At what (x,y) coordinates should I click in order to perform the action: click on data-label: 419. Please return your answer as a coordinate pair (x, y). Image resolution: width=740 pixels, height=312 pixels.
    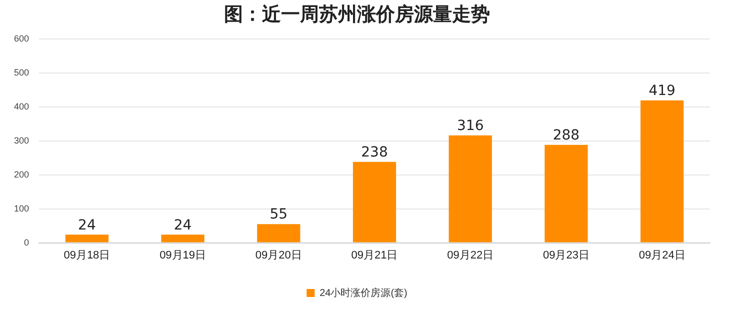
    Looking at the image, I should click on (662, 90).